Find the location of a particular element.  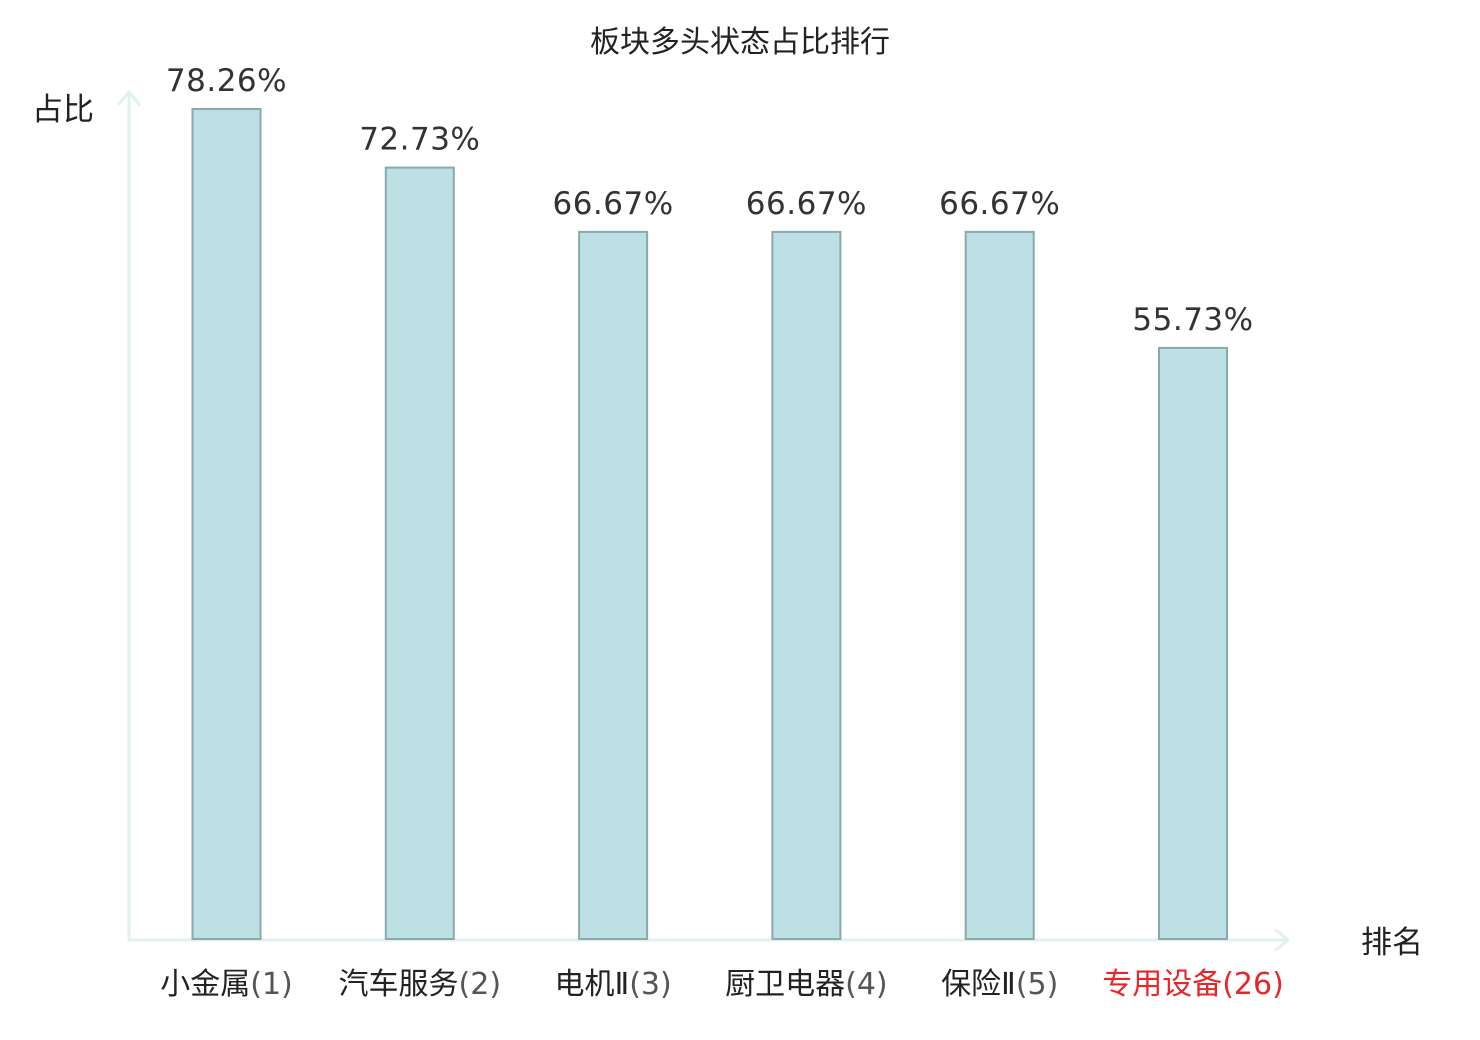

bar-value-label-1: 78.26% is located at coordinates (226, 81).